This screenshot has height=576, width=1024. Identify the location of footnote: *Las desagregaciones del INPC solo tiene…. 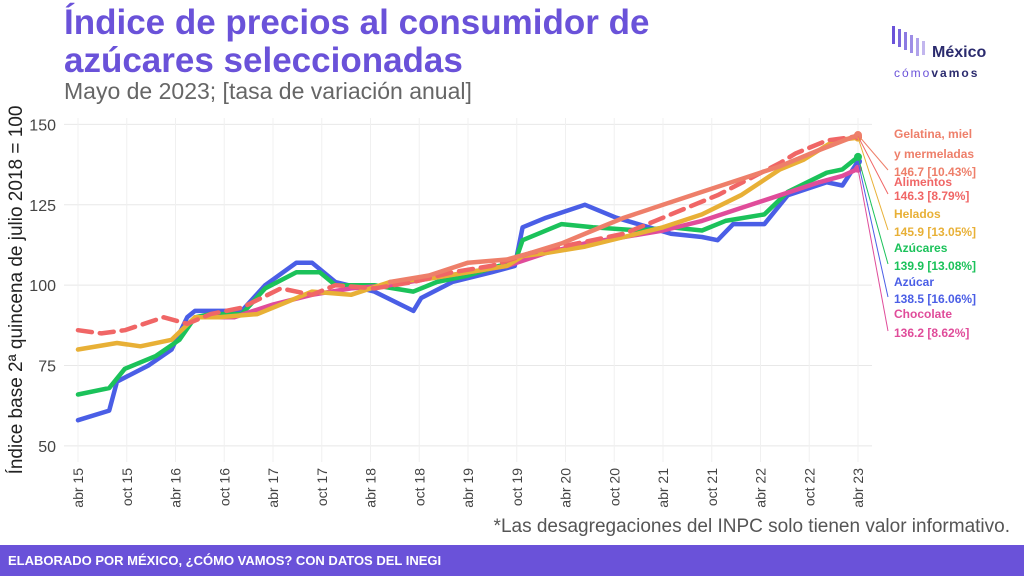
(751, 526).